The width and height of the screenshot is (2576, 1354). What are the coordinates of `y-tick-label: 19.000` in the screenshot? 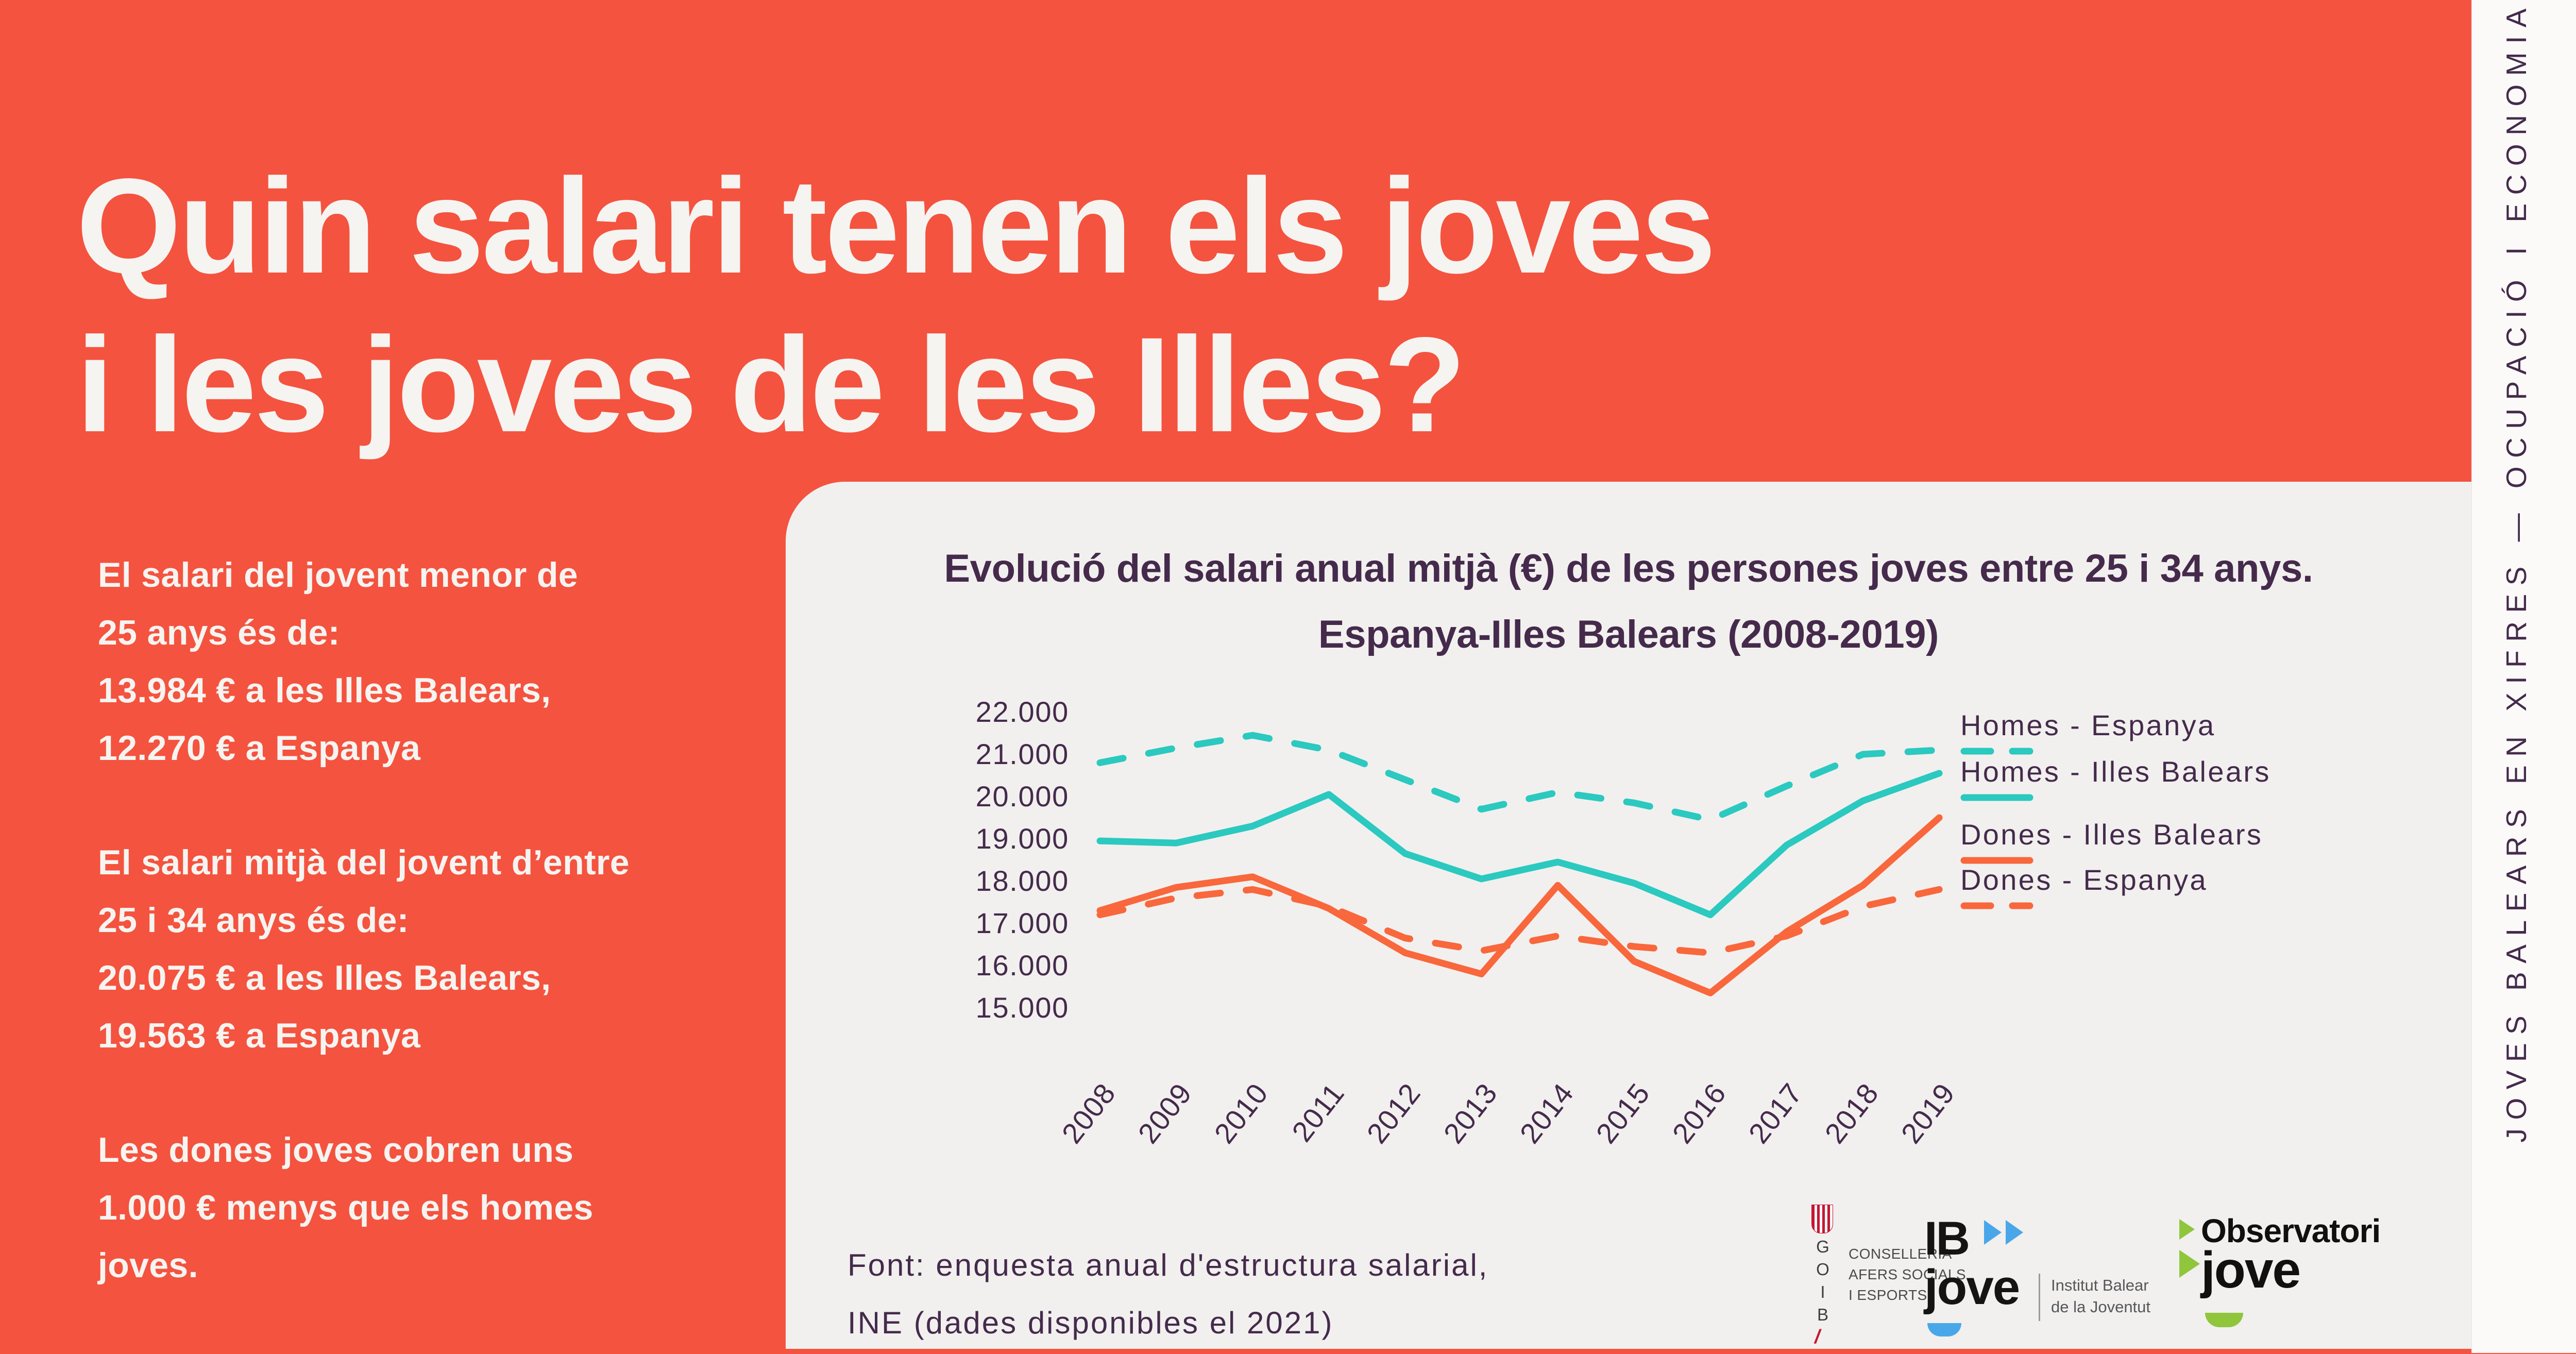 It's located at (1022, 838).